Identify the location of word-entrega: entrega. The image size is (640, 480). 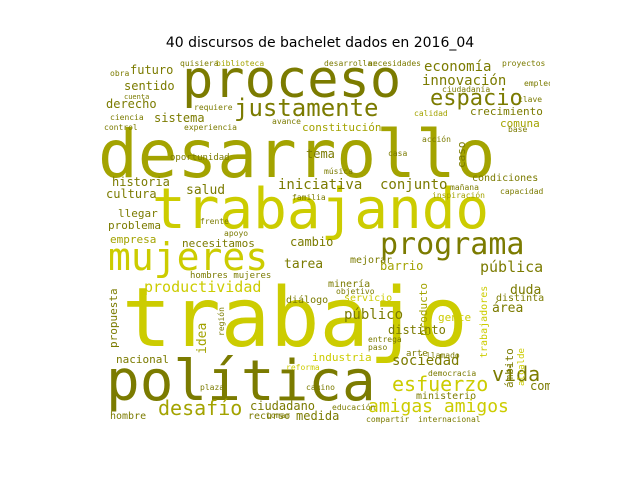
(385, 339).